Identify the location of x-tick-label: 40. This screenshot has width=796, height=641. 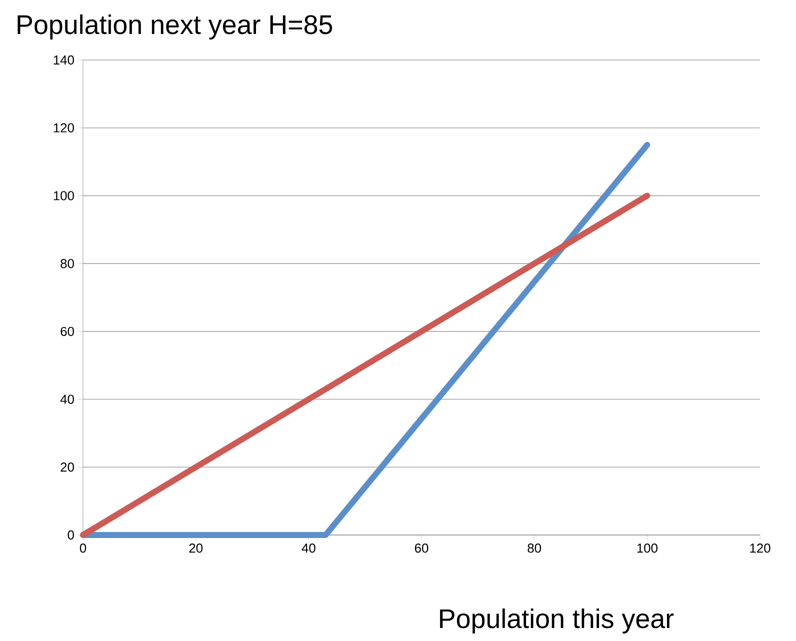
(309, 548).